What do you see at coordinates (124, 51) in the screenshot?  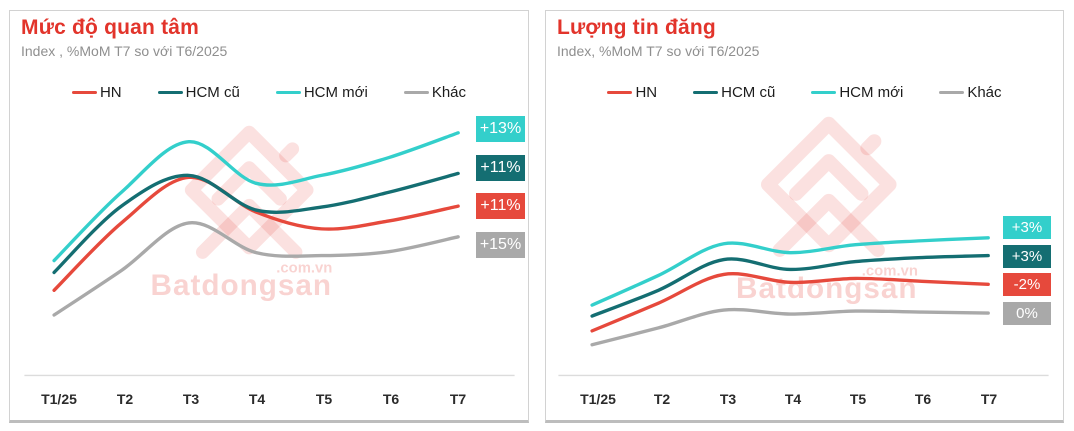 I see `chart-subtitle: Index , %MoM T7 so với T6/2025` at bounding box center [124, 51].